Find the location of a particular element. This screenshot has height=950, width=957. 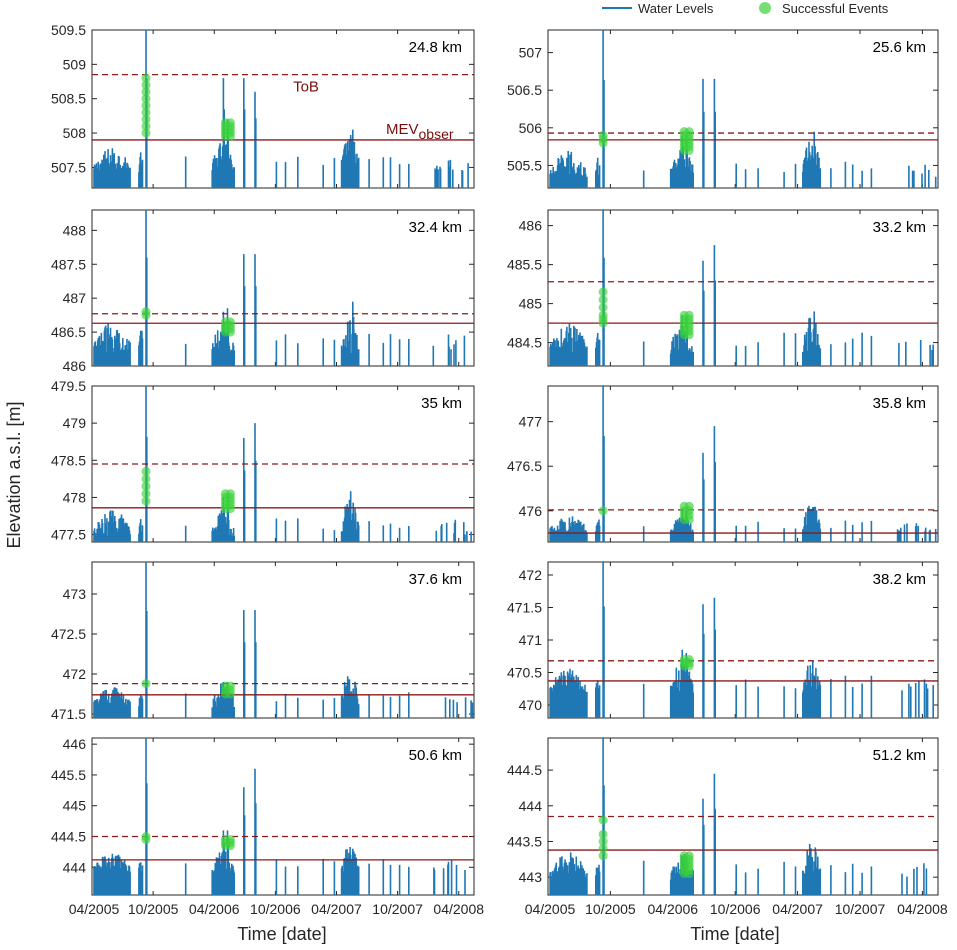

y-tick-label: 507 is located at coordinates (531, 53).